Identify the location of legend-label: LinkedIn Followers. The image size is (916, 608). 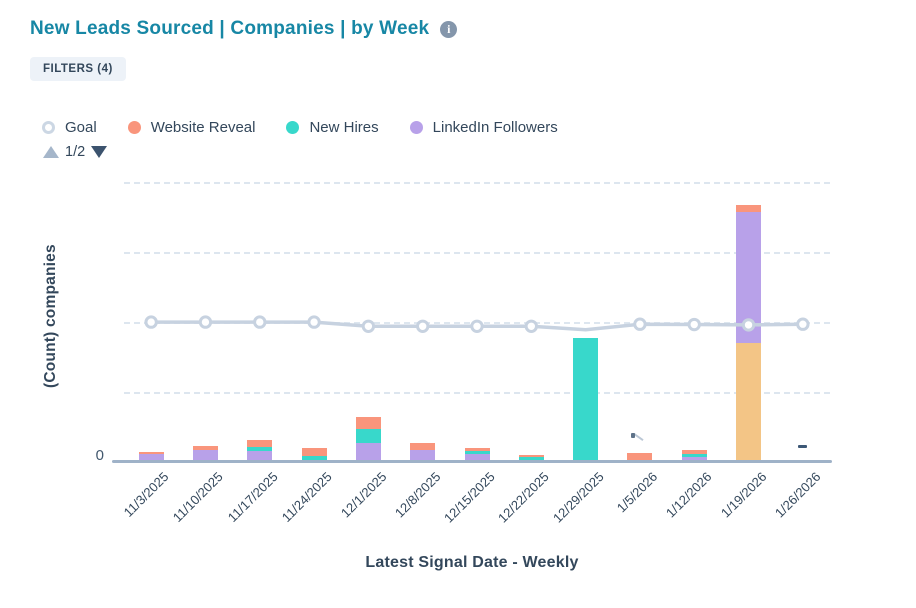
(495, 127).